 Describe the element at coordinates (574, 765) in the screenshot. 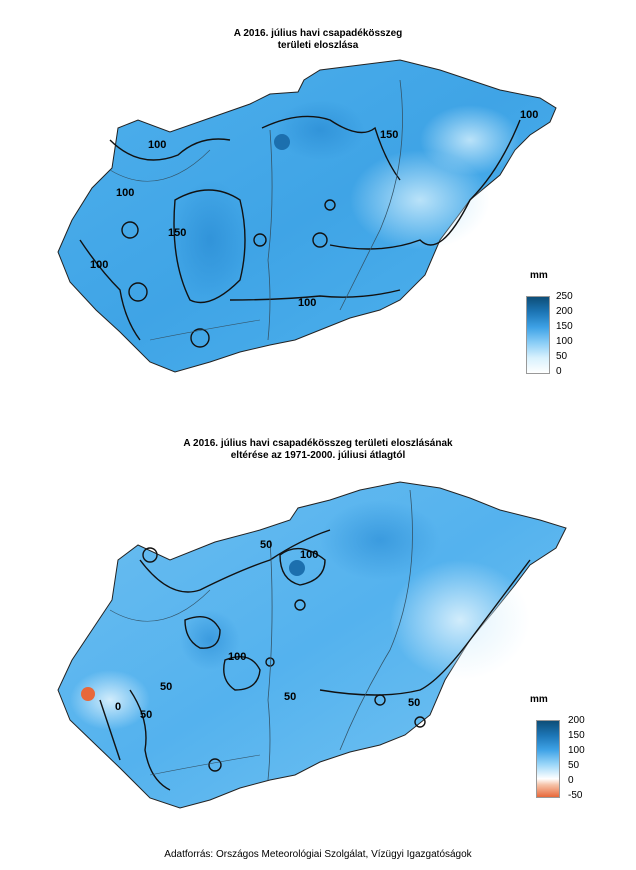

I see `map2-legend-tick: 50` at that location.